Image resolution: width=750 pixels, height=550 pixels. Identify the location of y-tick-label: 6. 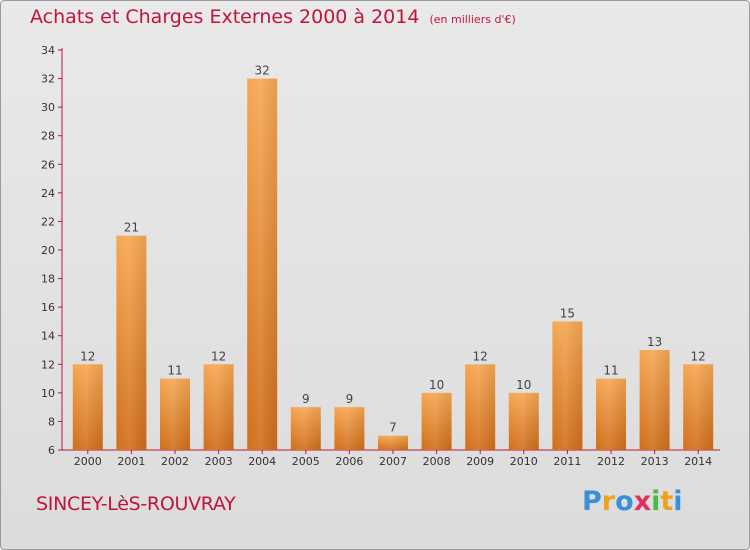
(51, 450).